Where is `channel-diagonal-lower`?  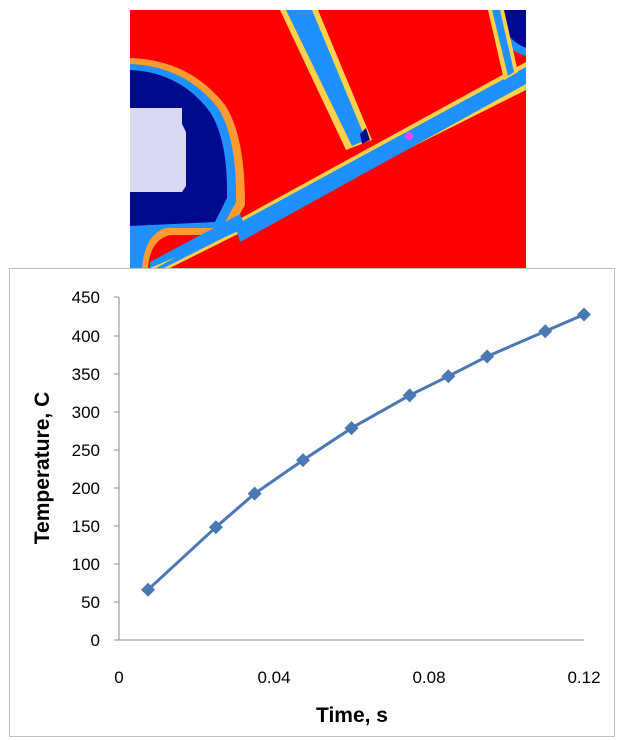 channel-diagonal-lower is located at coordinates (198, 241).